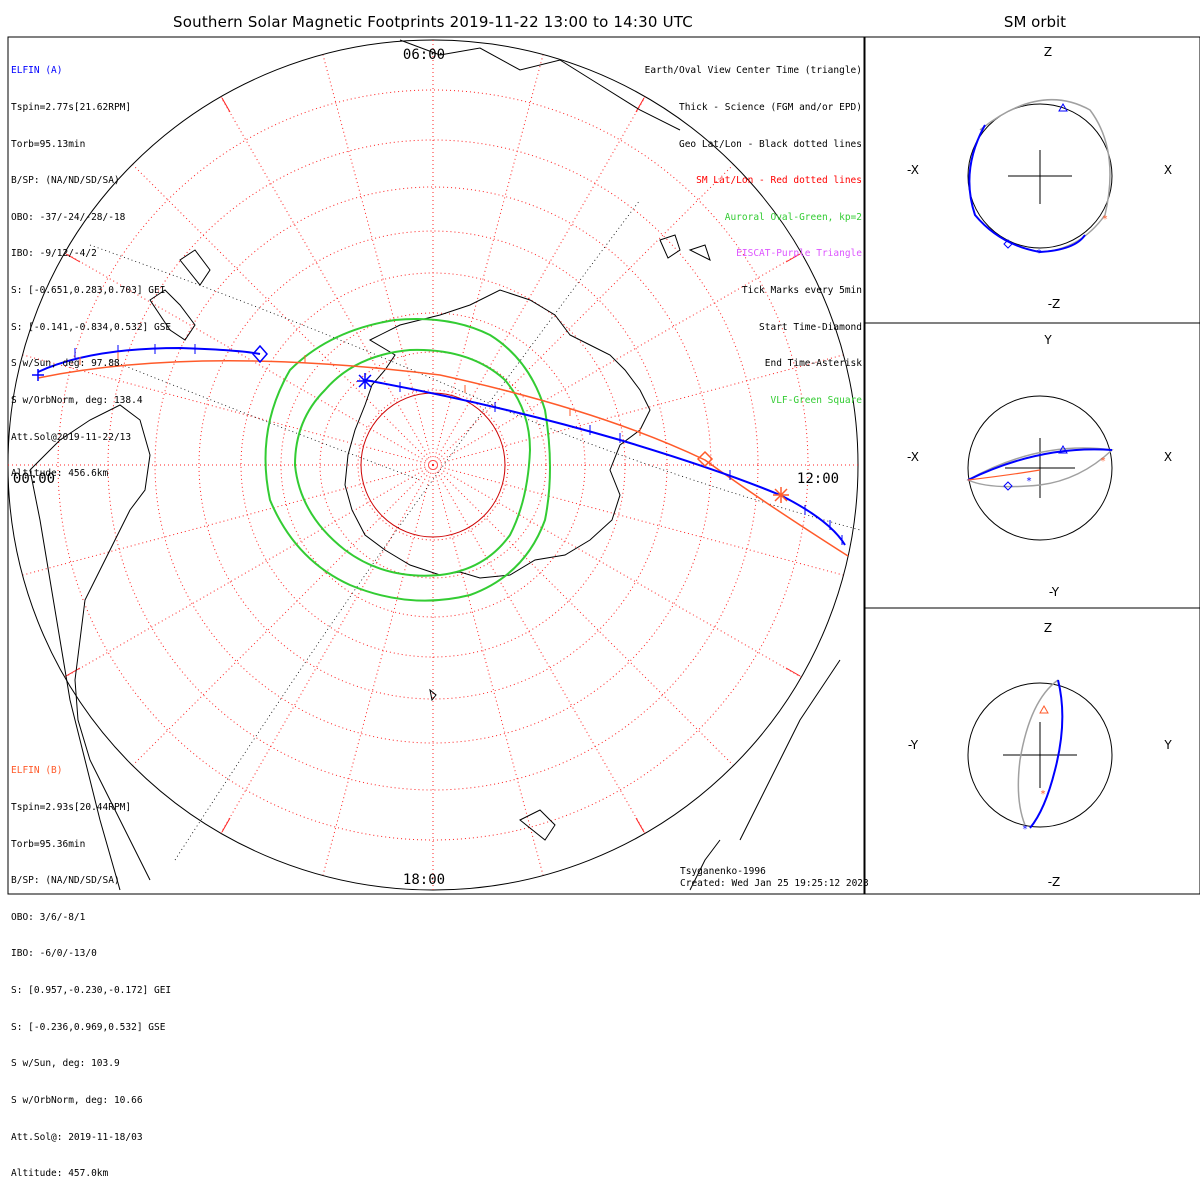 The height and width of the screenshot is (1193, 1200). I want to click on elfin-a-line: B/SP: (NA/ND/SD/SA), so click(65, 181).